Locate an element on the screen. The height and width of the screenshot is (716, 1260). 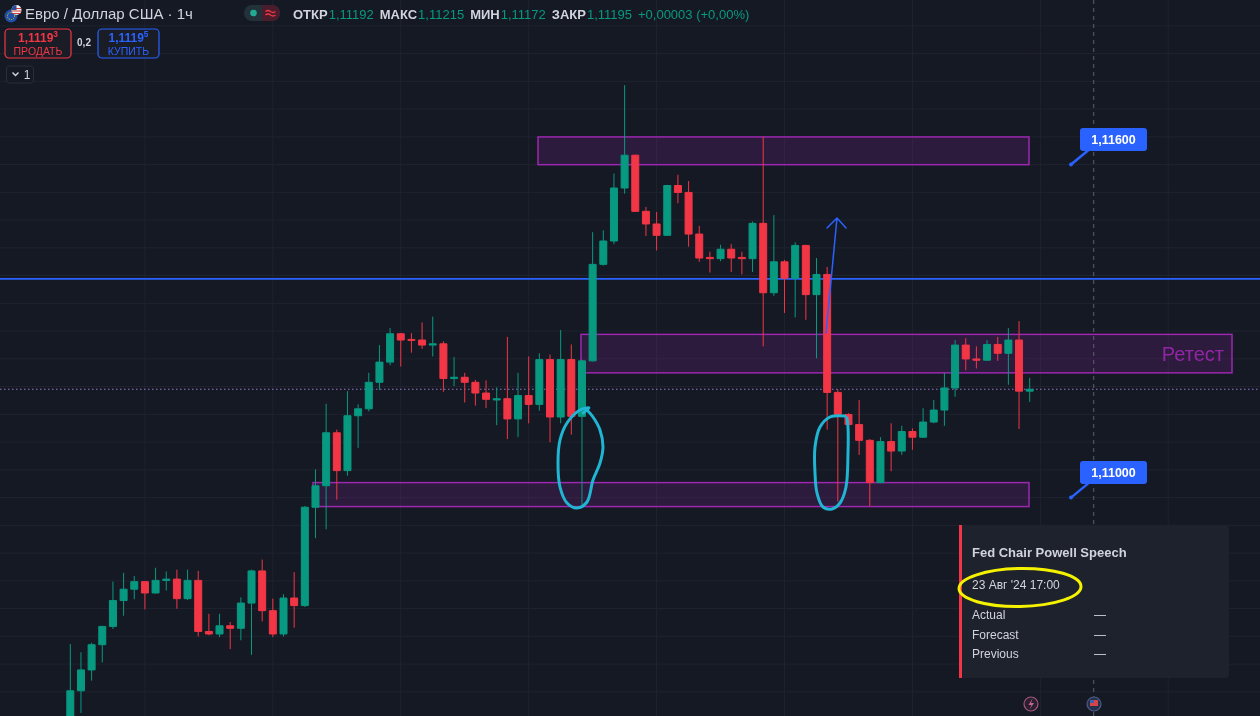
annotation: — is located at coordinates (1100, 654).